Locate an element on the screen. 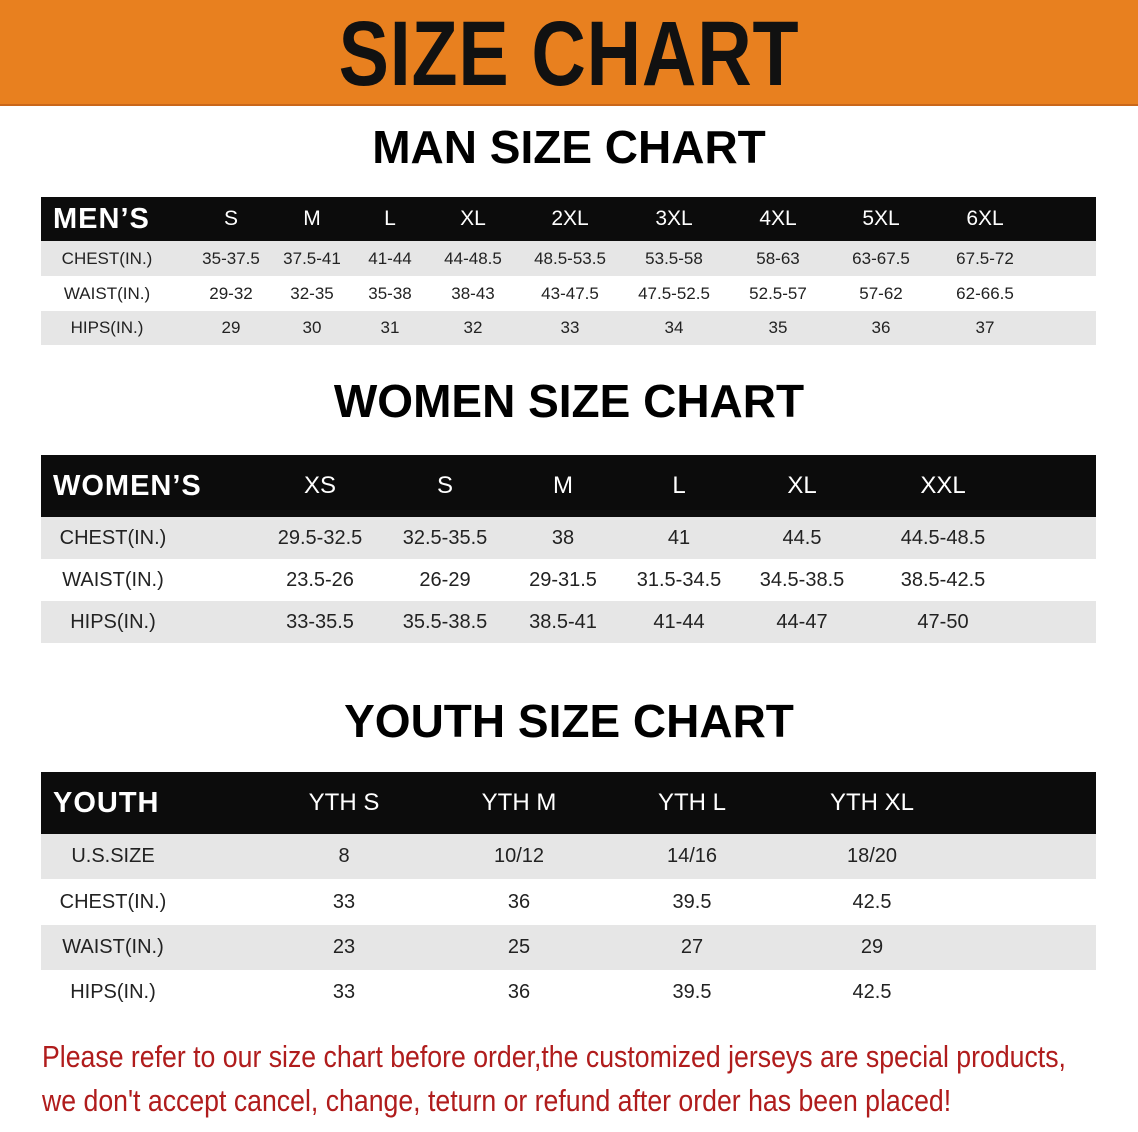 Image resolution: width=1138 pixels, height=1132 pixels. measurement-value: 32 is located at coordinates (473, 327).